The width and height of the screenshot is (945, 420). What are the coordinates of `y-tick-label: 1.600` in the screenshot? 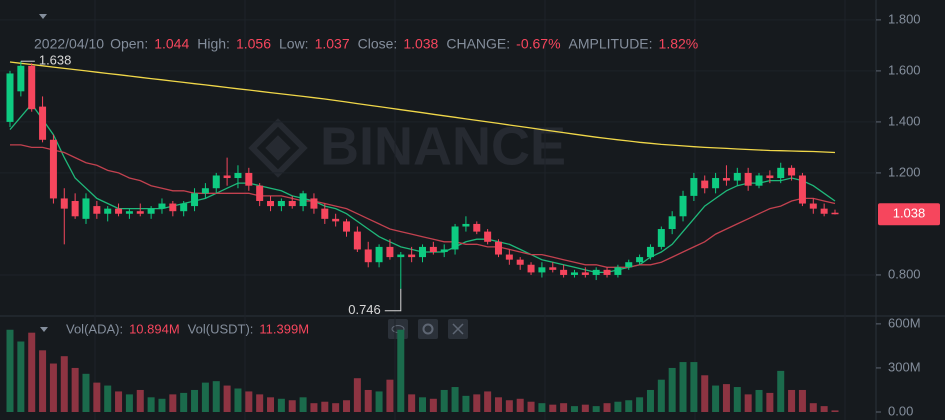 It's located at (904, 69).